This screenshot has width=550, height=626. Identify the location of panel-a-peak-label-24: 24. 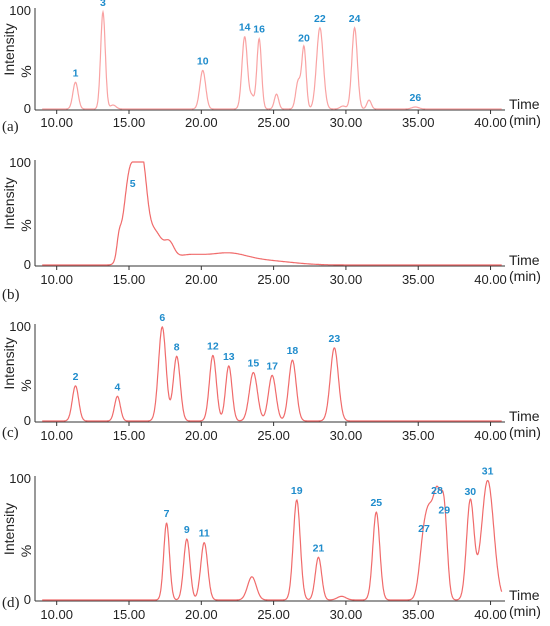
(355, 19).